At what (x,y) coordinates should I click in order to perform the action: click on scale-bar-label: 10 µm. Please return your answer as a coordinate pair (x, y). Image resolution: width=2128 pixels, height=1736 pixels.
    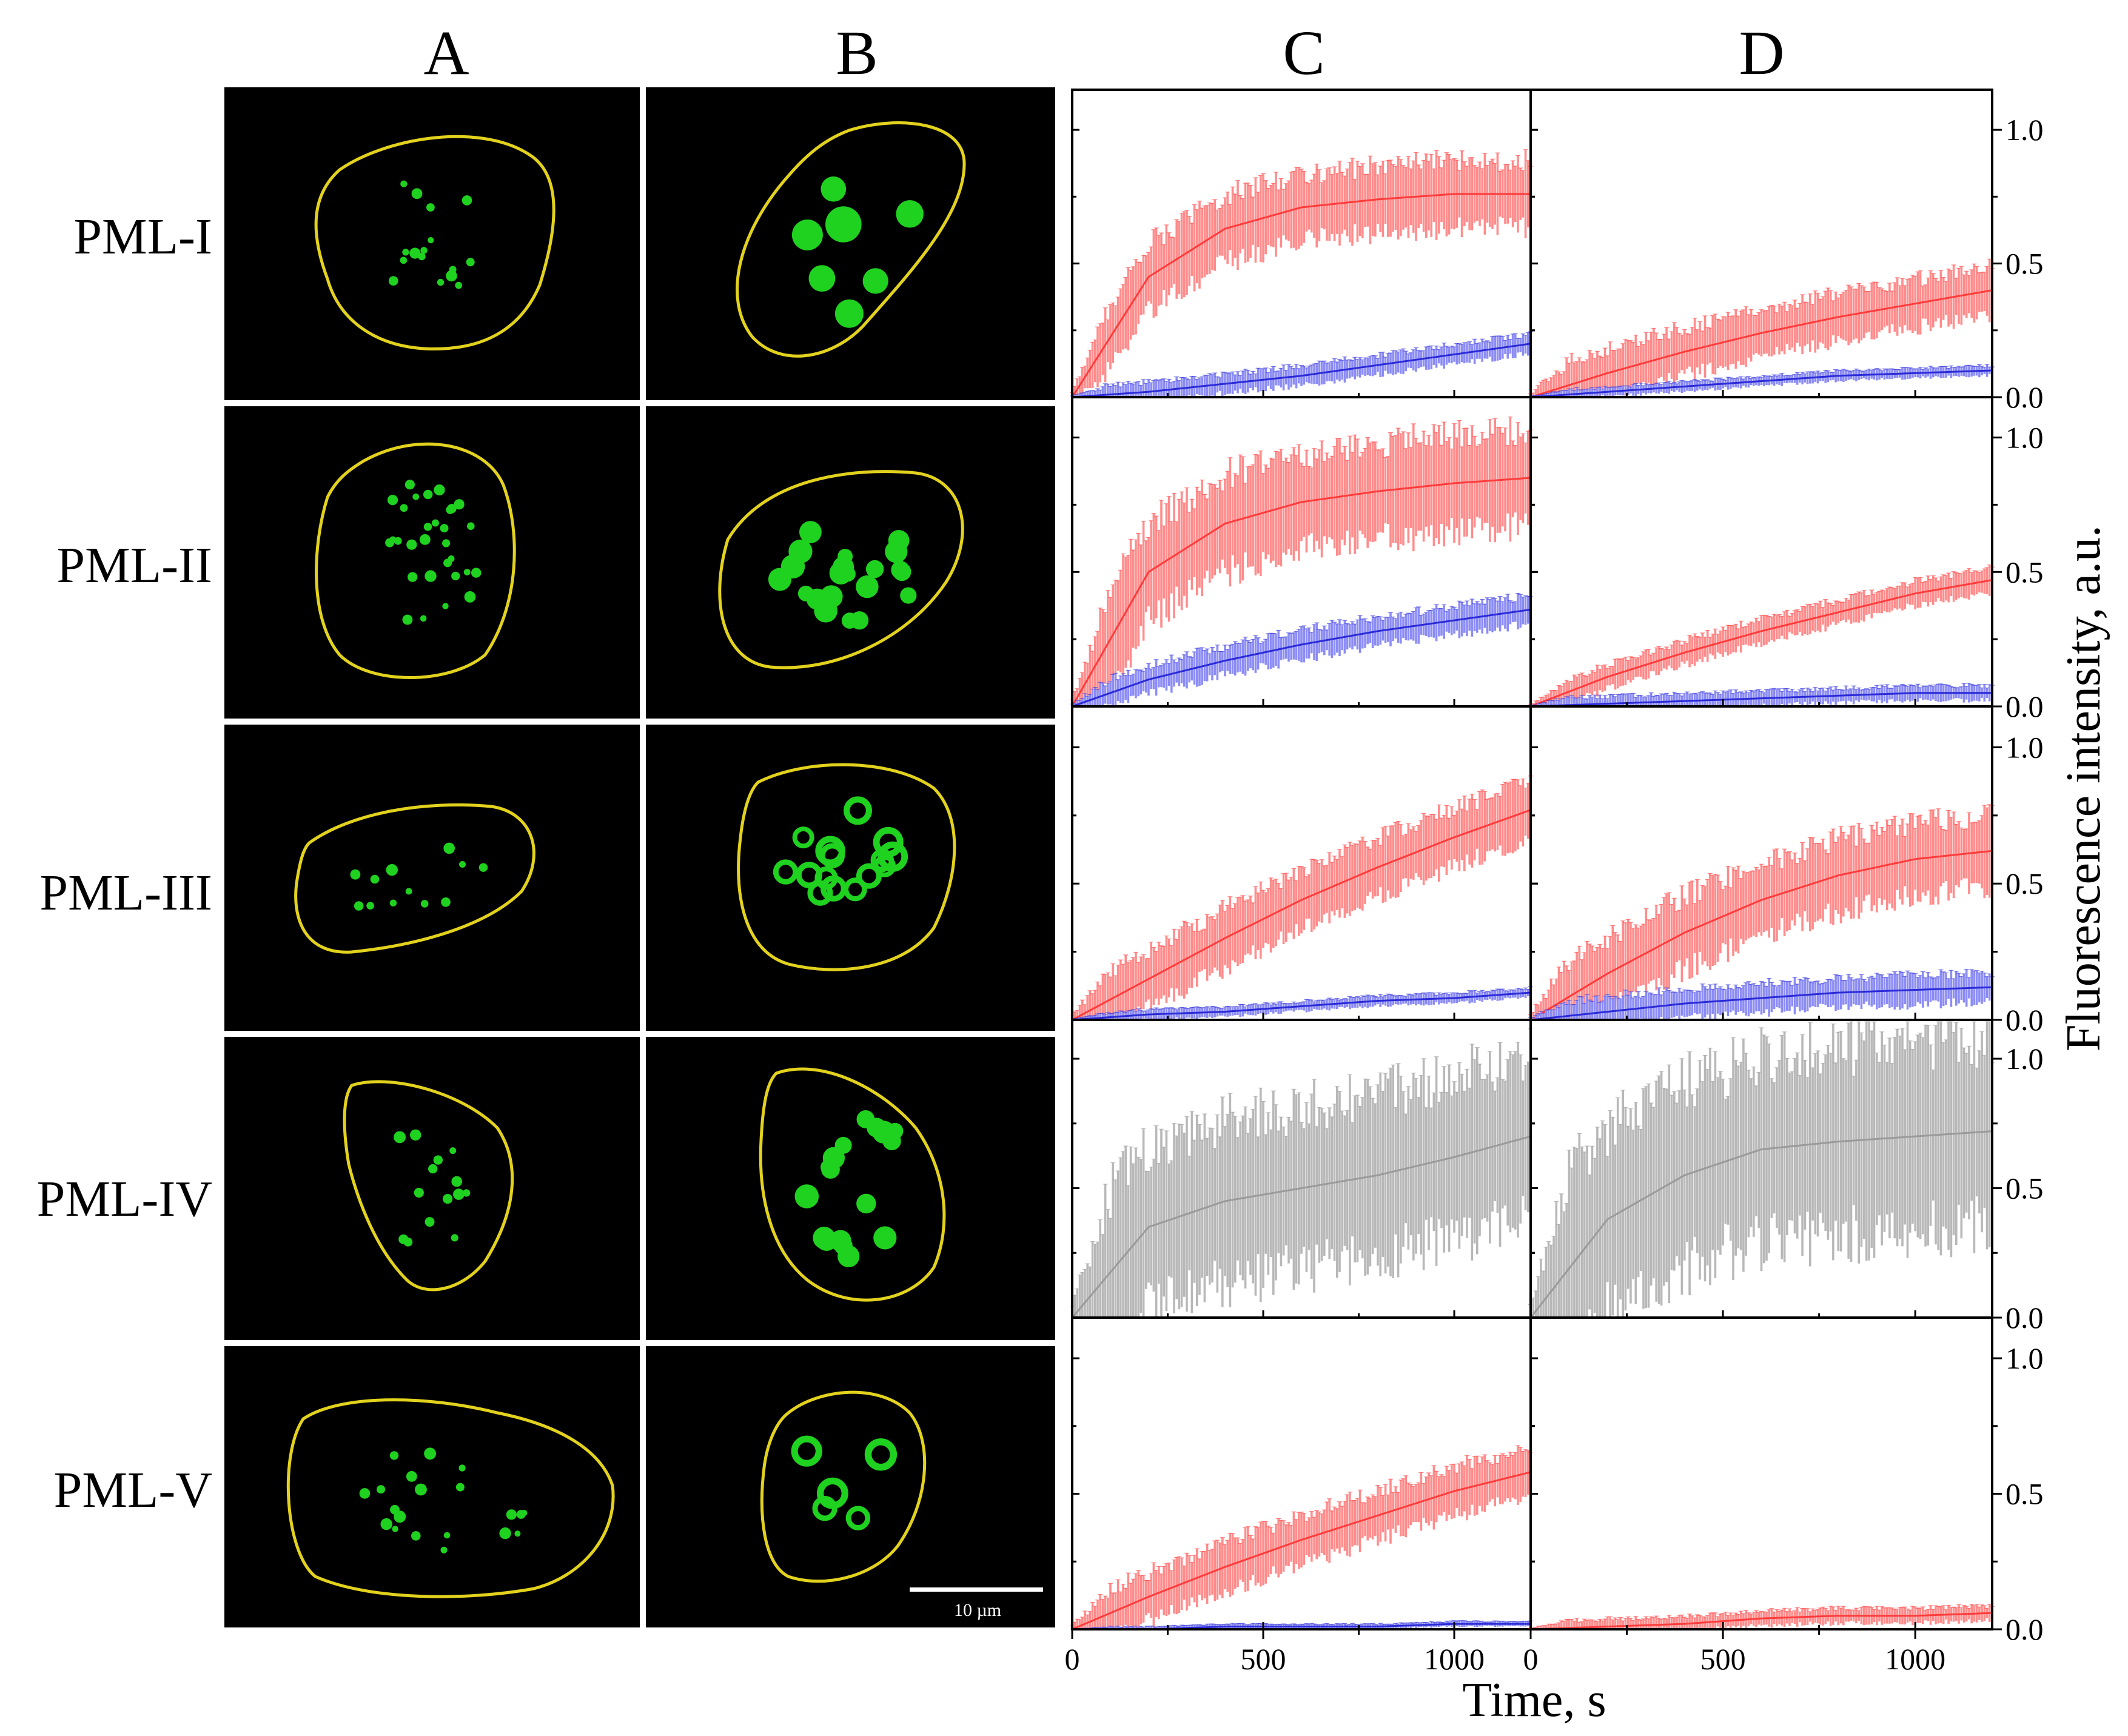
    Looking at the image, I should click on (978, 1610).